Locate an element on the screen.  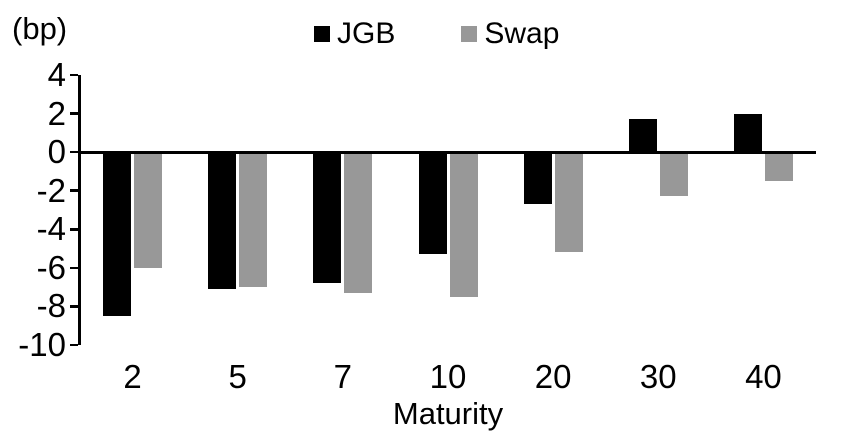
y-tick-label: -4 is located at coordinates (51, 229).